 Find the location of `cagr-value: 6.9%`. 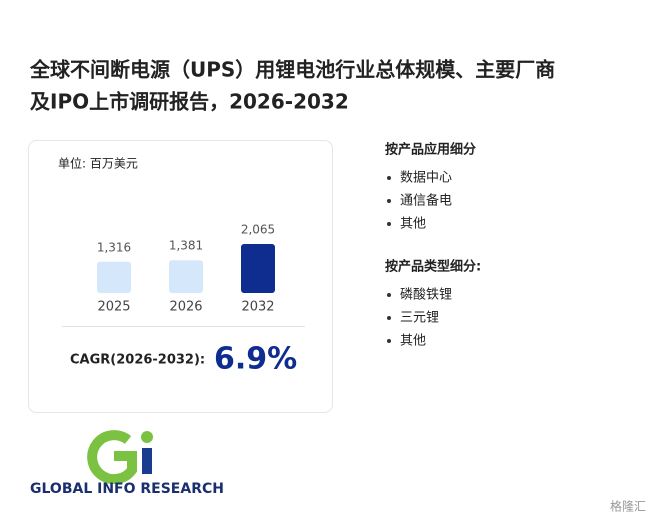

cagr-value: 6.9% is located at coordinates (255, 359).